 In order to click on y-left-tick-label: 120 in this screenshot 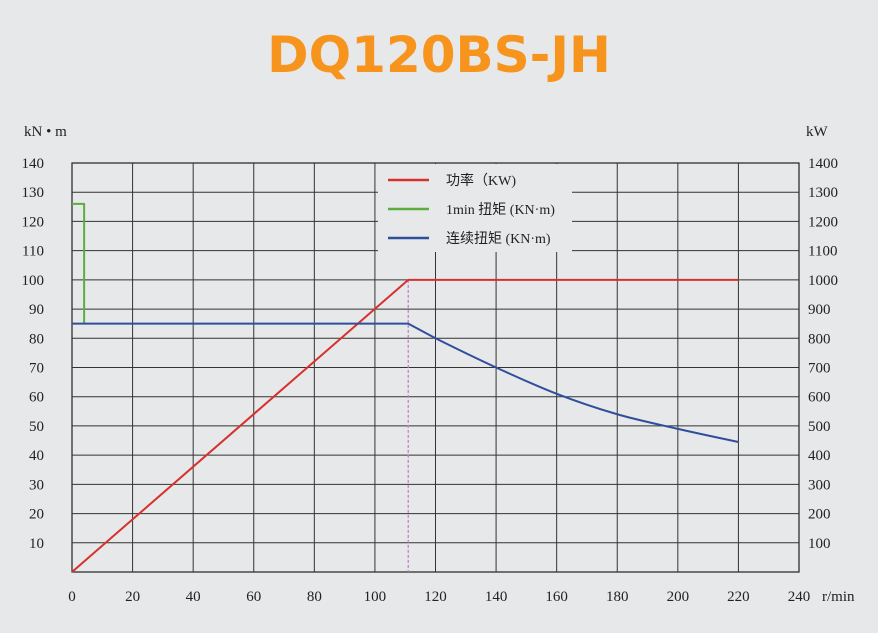, I will do `click(33, 222)`.